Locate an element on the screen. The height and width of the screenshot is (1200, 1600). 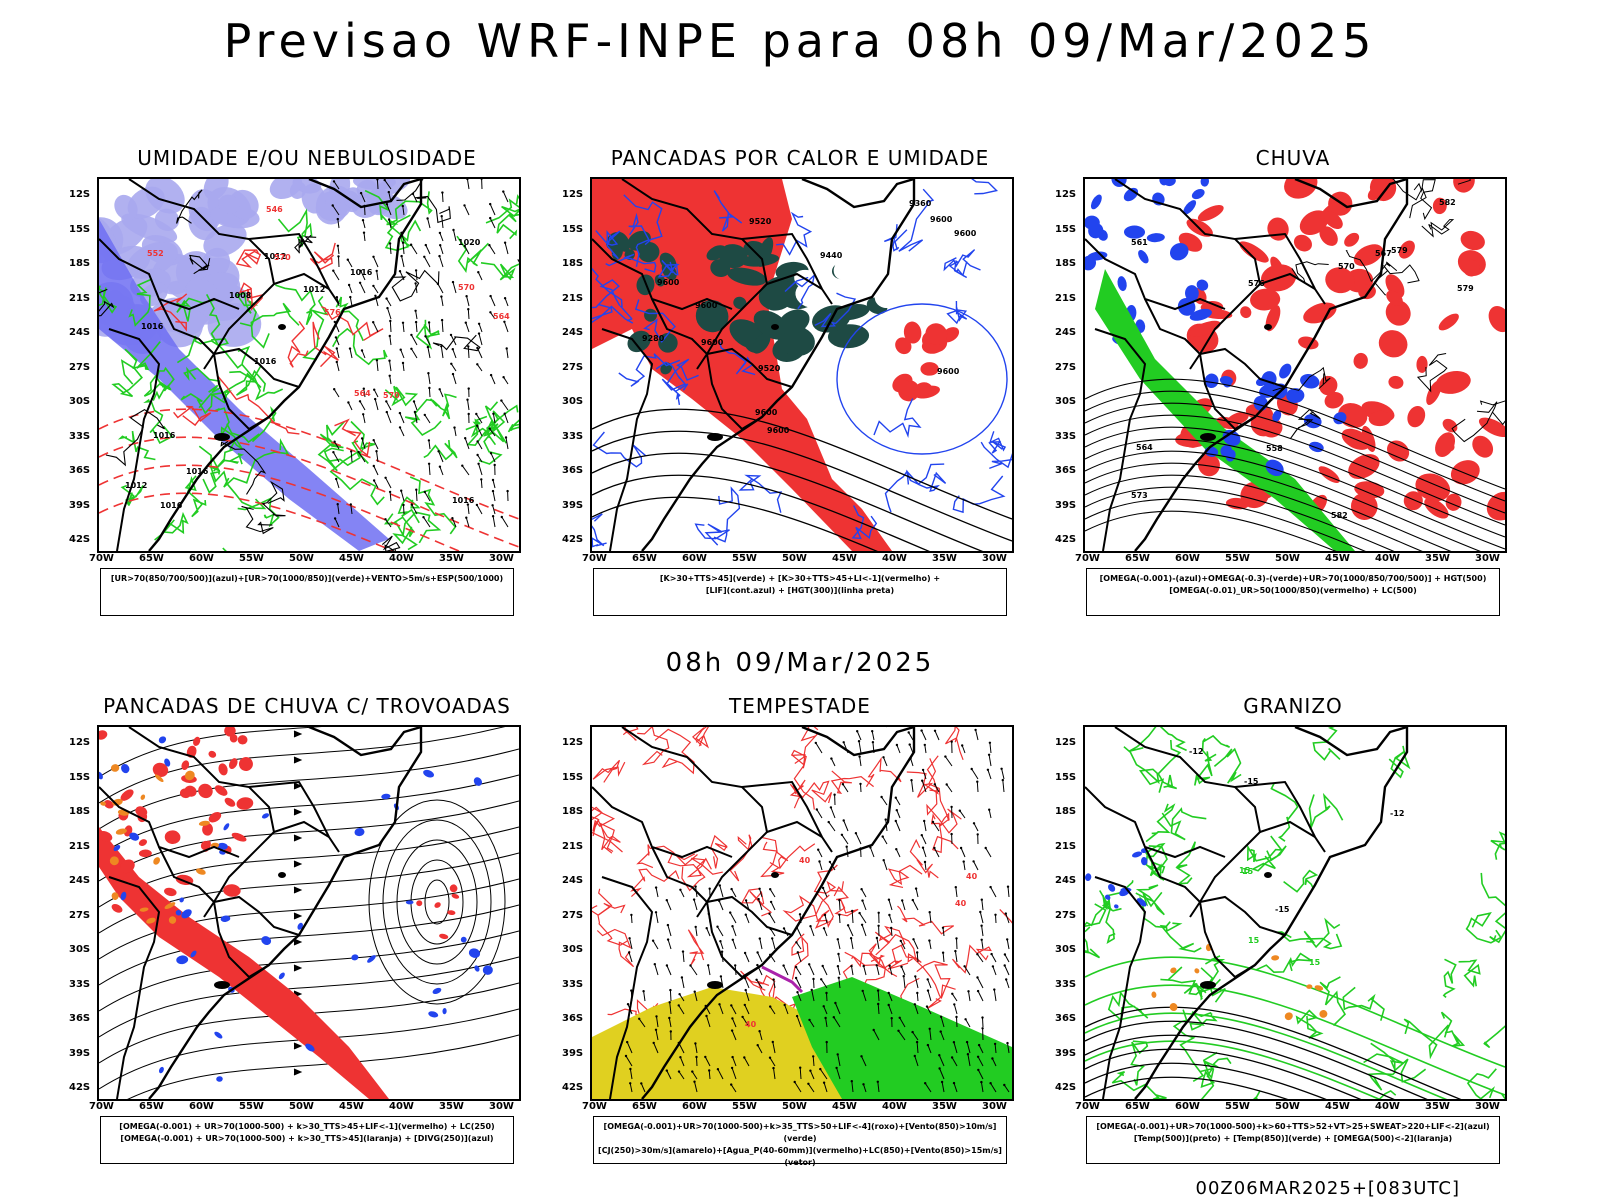
contour-label: 576 is located at coordinates (332, 312).